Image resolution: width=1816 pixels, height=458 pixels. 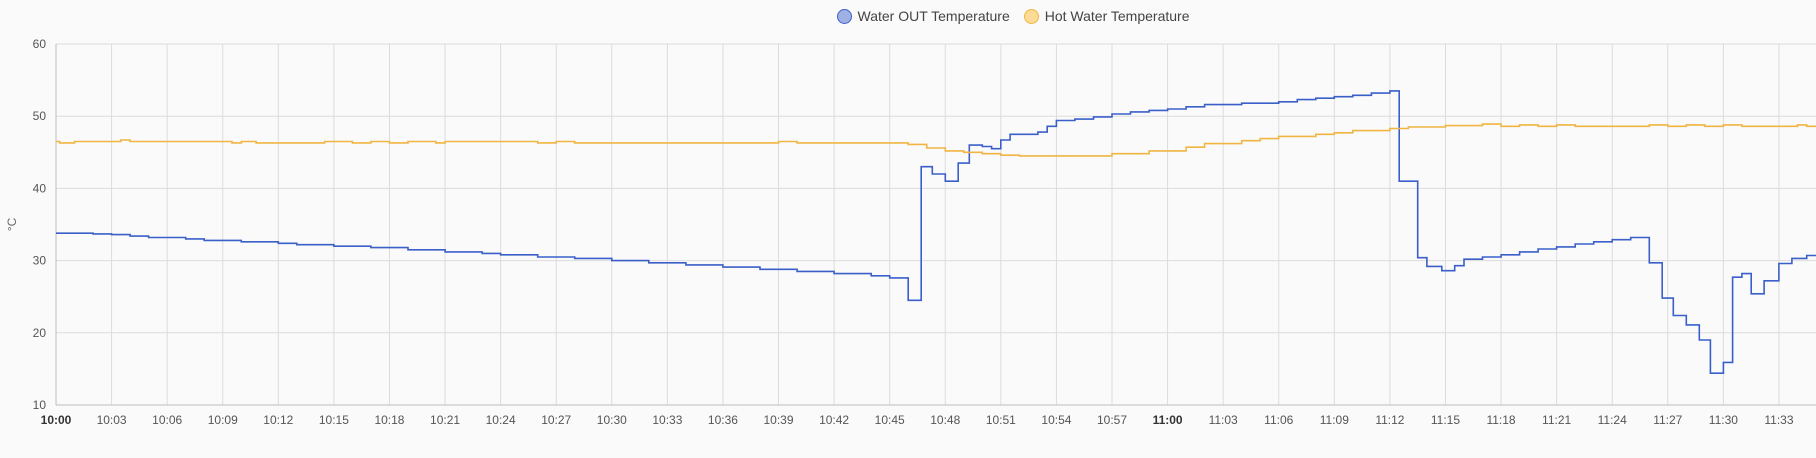 What do you see at coordinates (1334, 420) in the screenshot?
I see `x-tick-label: 11:09` at bounding box center [1334, 420].